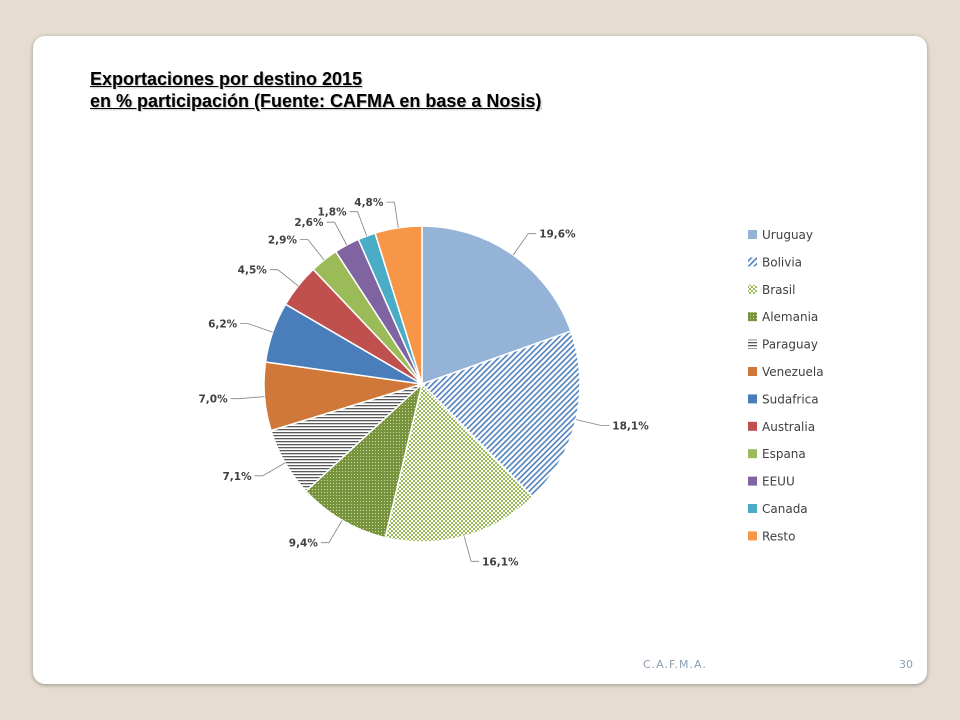 This screenshot has width=960, height=720. Describe the element at coordinates (398, 305) in the screenshot. I see `pie-slice-resto` at that location.